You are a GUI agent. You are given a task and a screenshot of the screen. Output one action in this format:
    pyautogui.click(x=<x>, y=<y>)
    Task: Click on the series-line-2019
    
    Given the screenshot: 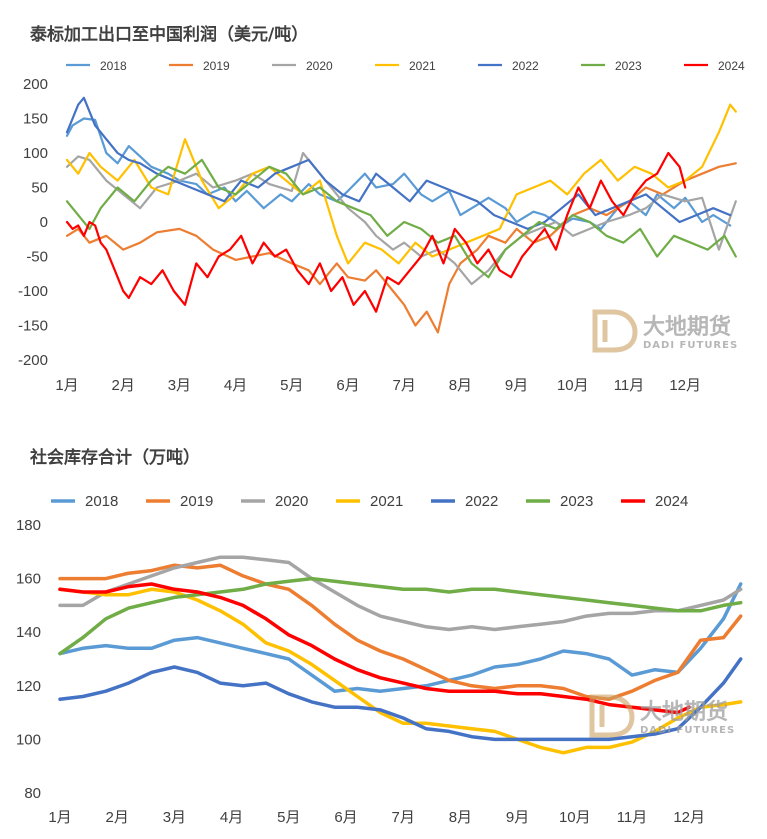 What is the action you would take?
    pyautogui.click(x=400, y=632)
    